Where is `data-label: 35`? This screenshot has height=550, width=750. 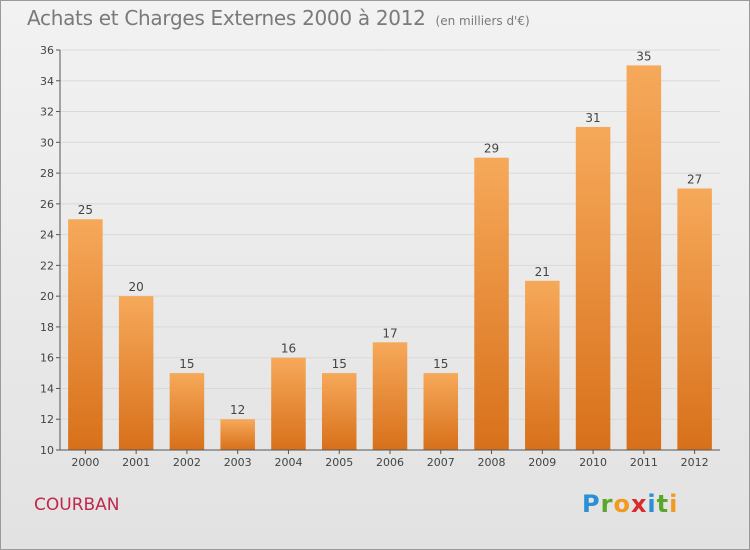 data-label: 35 is located at coordinates (643, 56).